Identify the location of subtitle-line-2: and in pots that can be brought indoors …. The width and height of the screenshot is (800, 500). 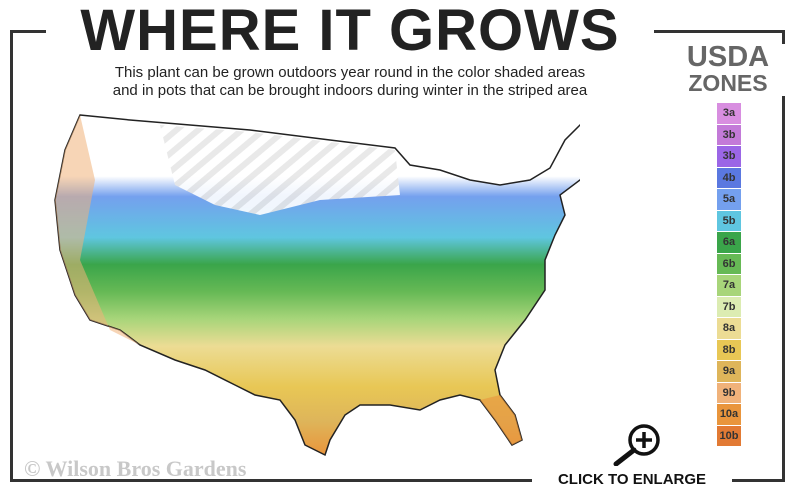
(350, 90).